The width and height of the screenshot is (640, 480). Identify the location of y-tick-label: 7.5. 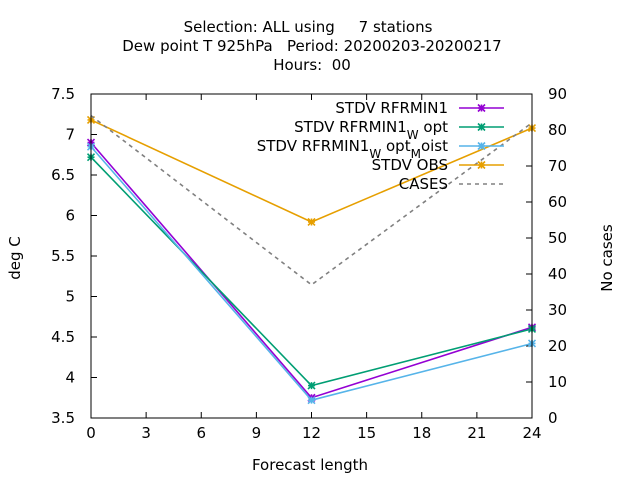
(63, 94).